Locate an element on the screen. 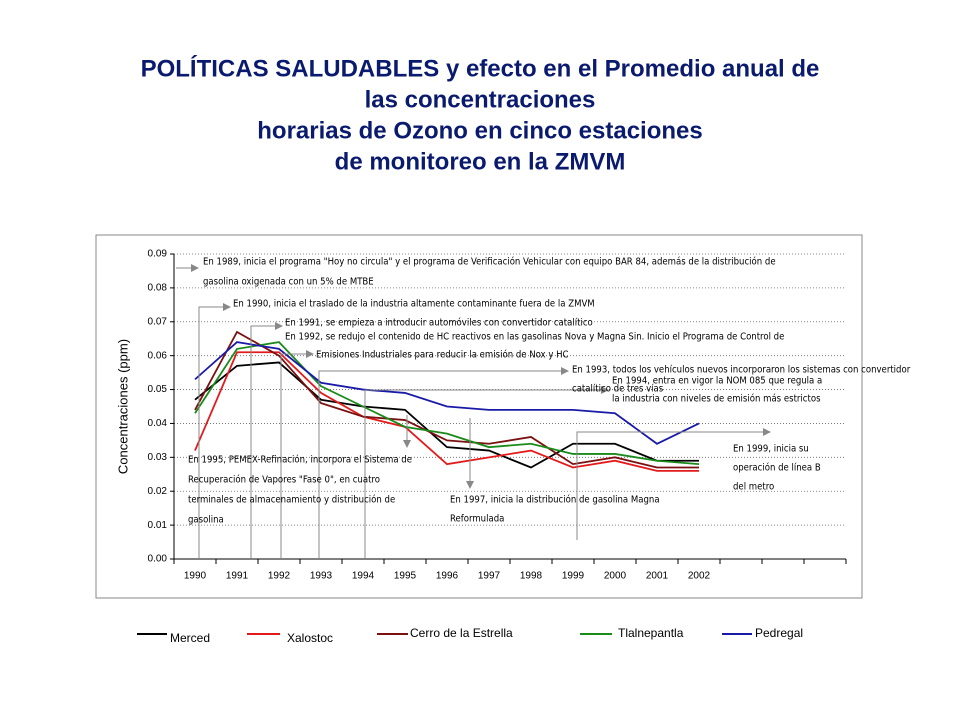  x-tick-label: 2000 is located at coordinates (615, 576).